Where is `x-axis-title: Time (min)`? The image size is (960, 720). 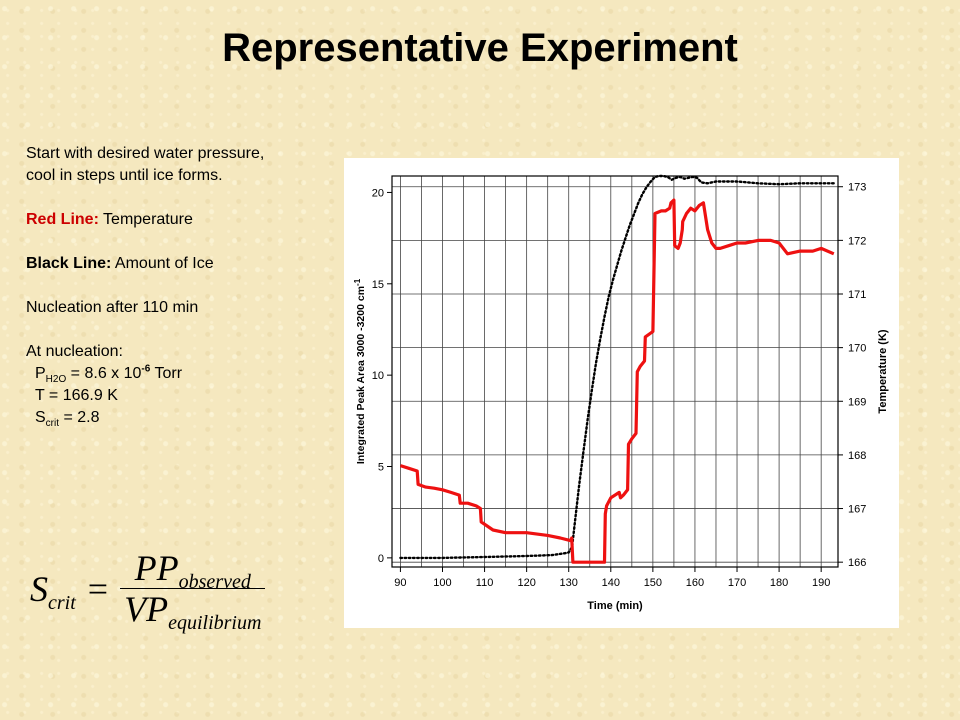 x-axis-title: Time (min) is located at coordinates (615, 606).